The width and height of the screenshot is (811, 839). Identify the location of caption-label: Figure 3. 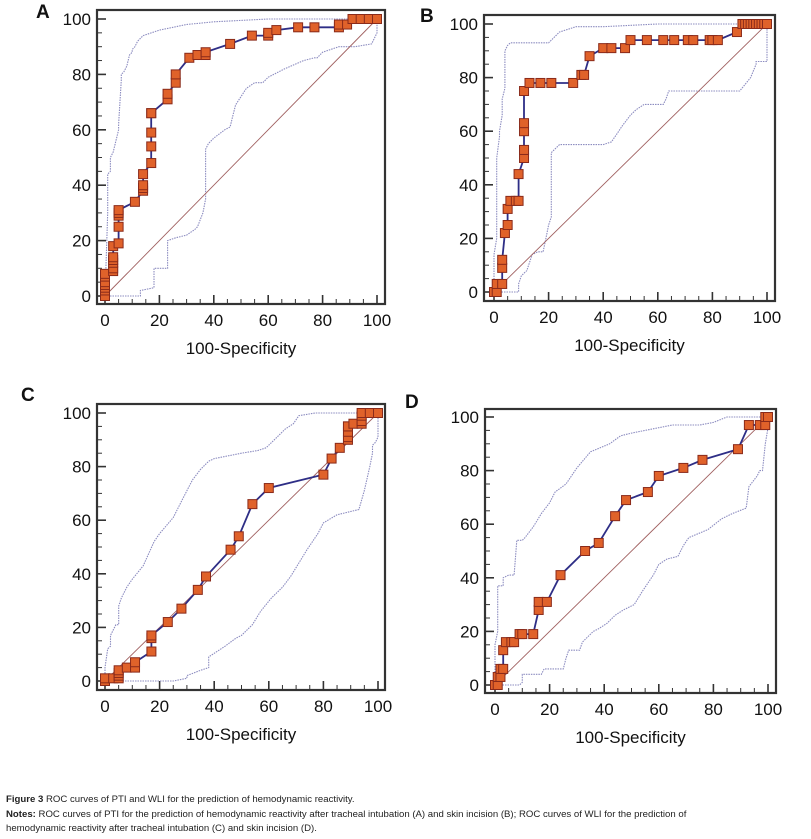
(25, 799).